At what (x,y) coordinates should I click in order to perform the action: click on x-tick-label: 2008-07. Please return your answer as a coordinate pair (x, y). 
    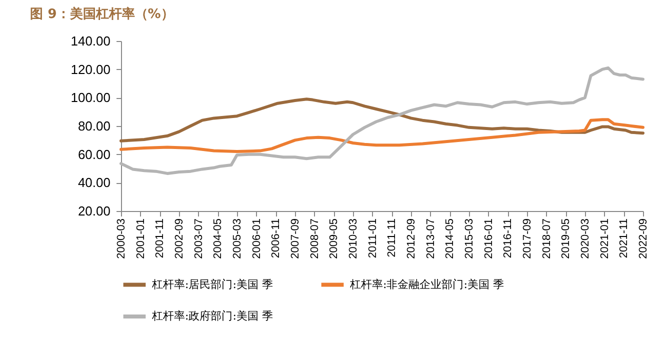
    Looking at the image, I should click on (314, 238).